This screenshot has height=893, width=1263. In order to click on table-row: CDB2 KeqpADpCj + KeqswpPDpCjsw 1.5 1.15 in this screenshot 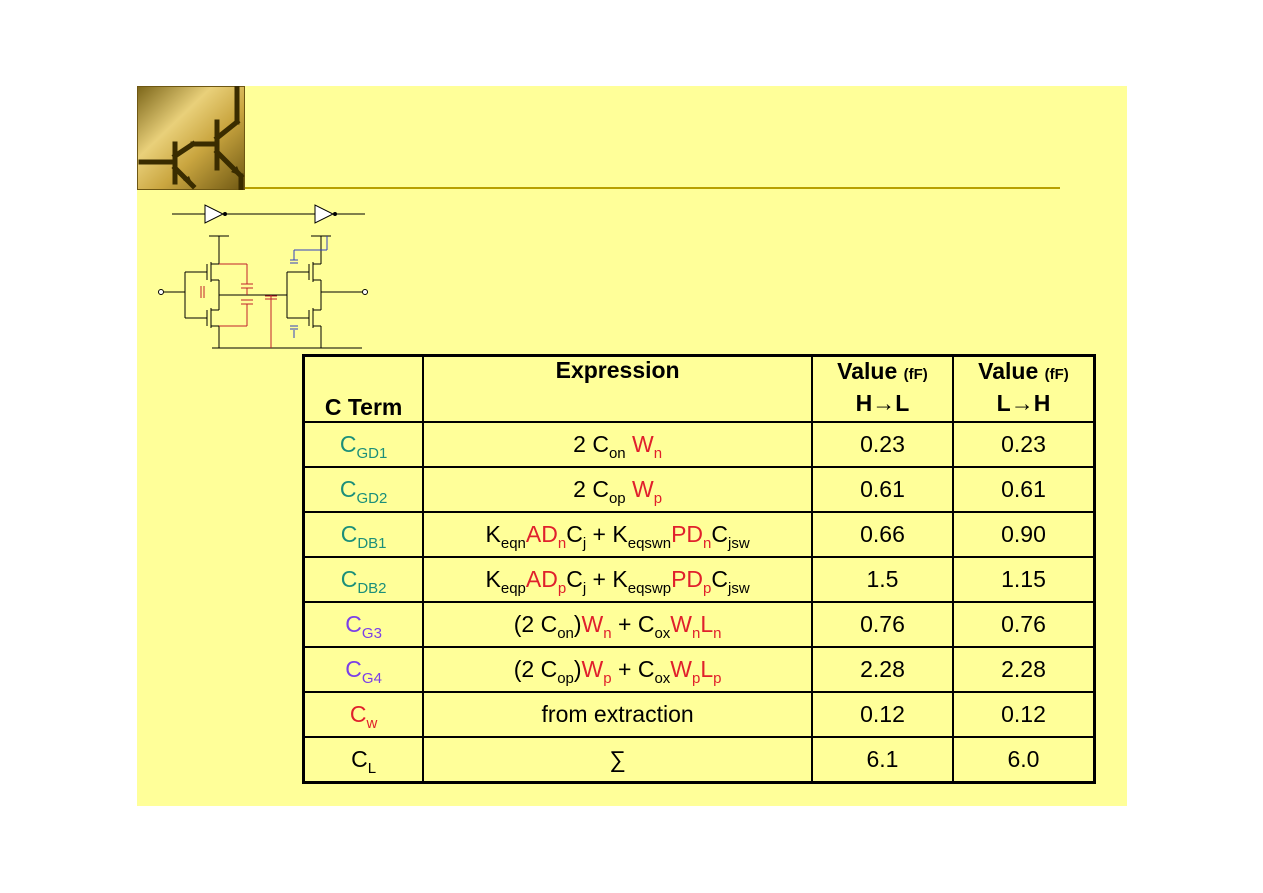, I will do `click(699, 579)`.